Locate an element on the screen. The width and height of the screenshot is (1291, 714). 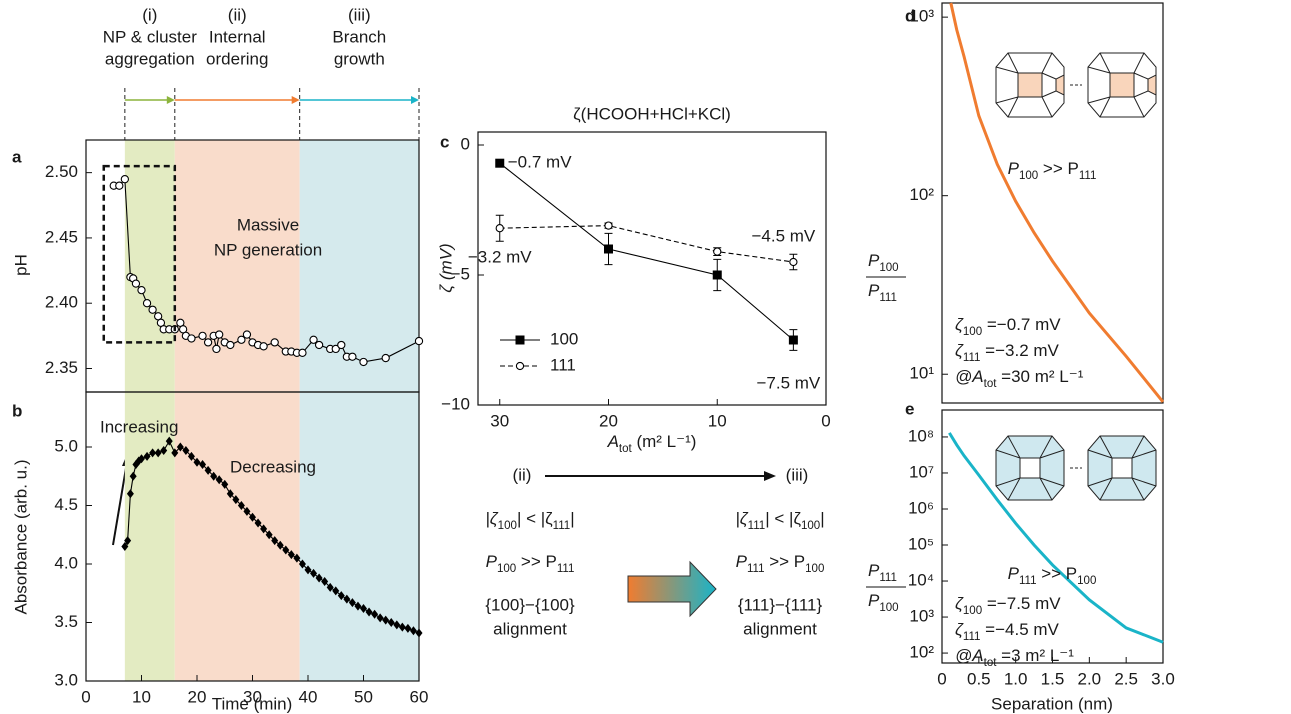
rich-text: P100 >> P111 is located at coordinates (1052, 170).